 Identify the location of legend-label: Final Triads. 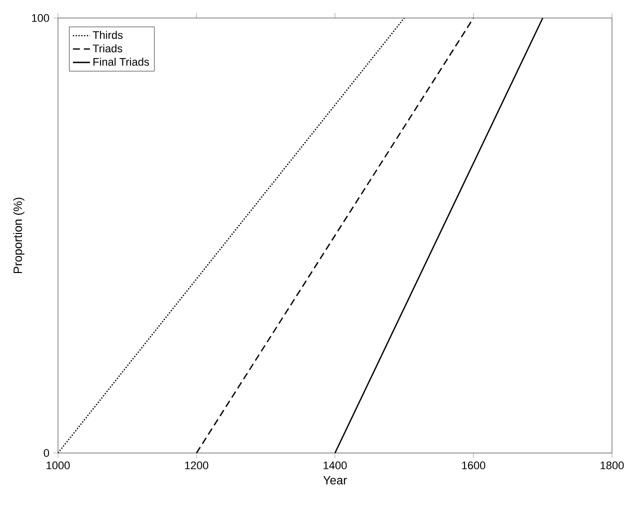
(121, 62).